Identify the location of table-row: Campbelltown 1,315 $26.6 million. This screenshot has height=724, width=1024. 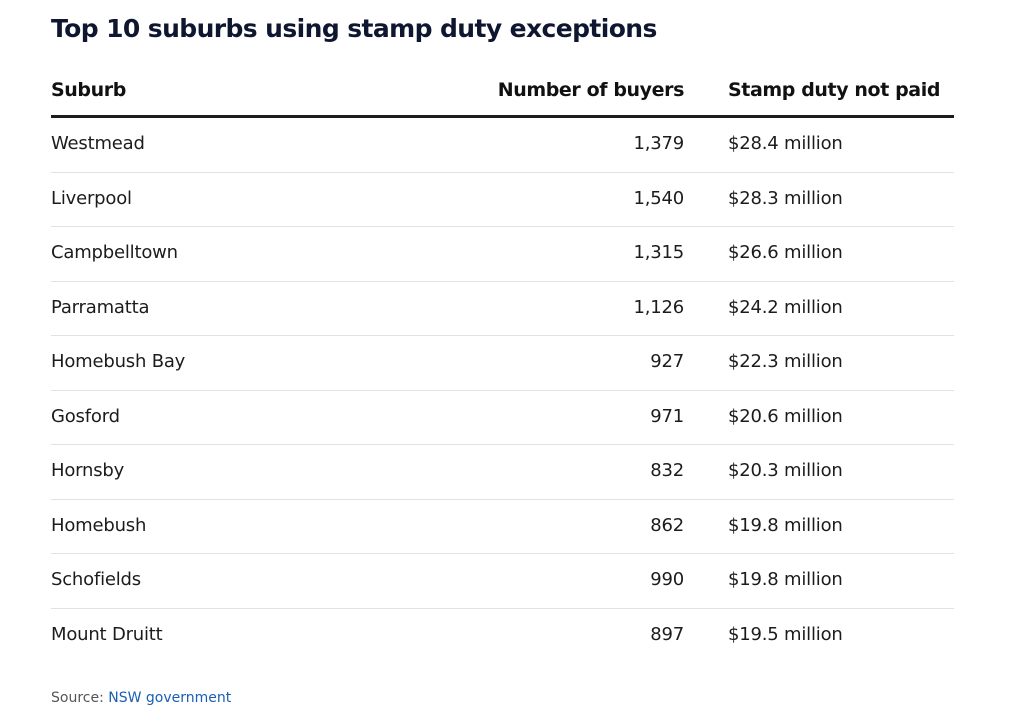
(502, 254).